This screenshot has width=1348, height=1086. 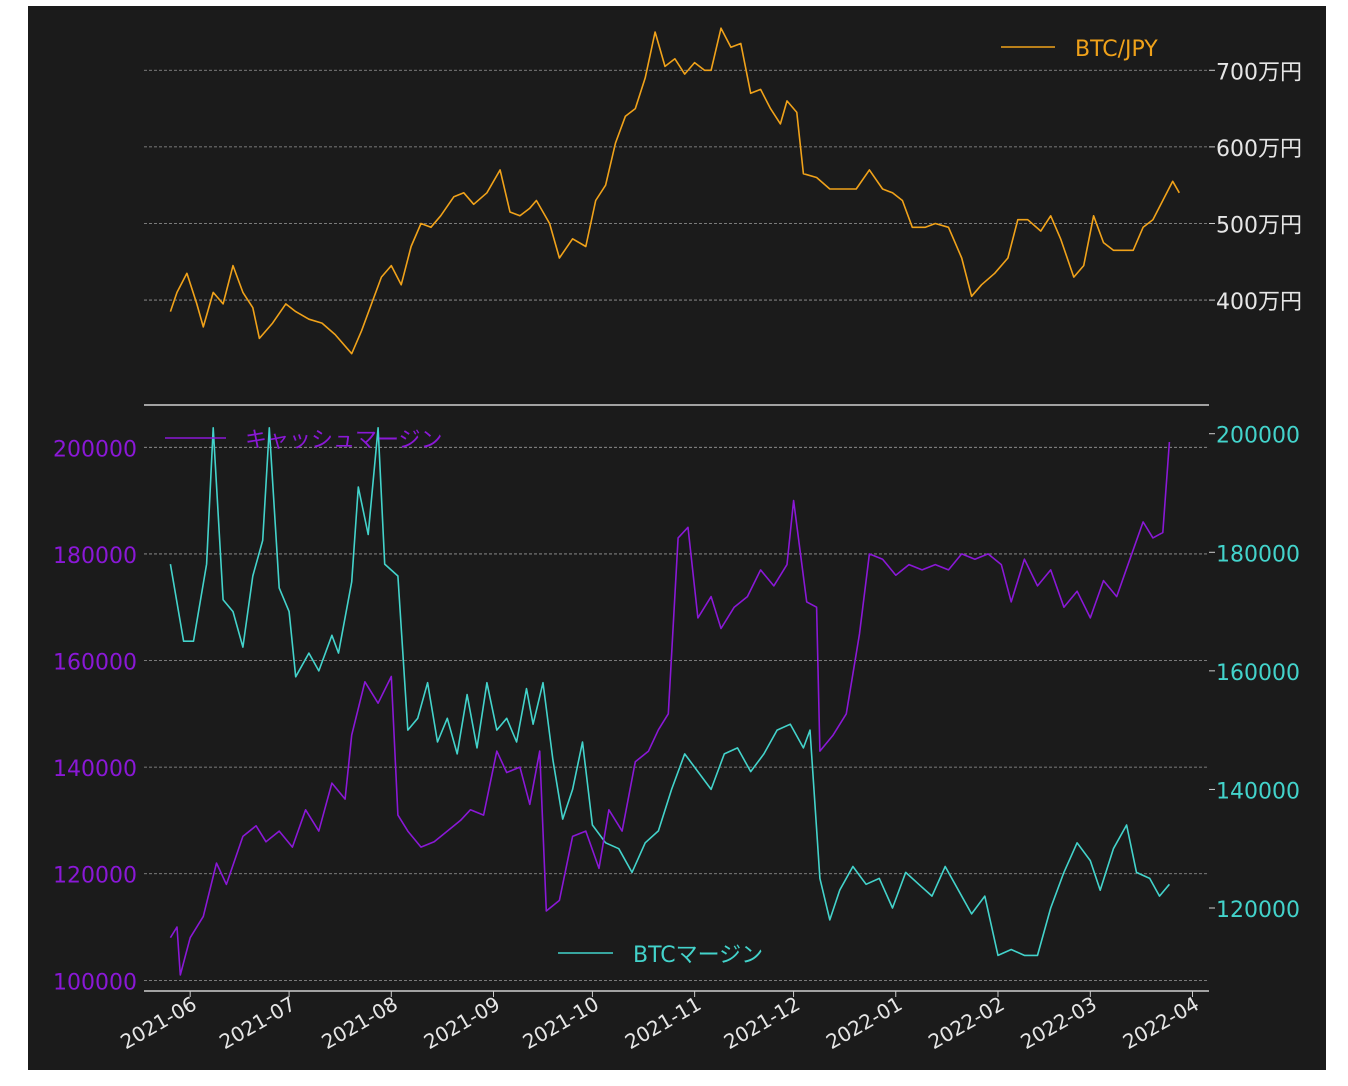 I want to click on left-y-tick-label: 200000, so click(x=95, y=449).